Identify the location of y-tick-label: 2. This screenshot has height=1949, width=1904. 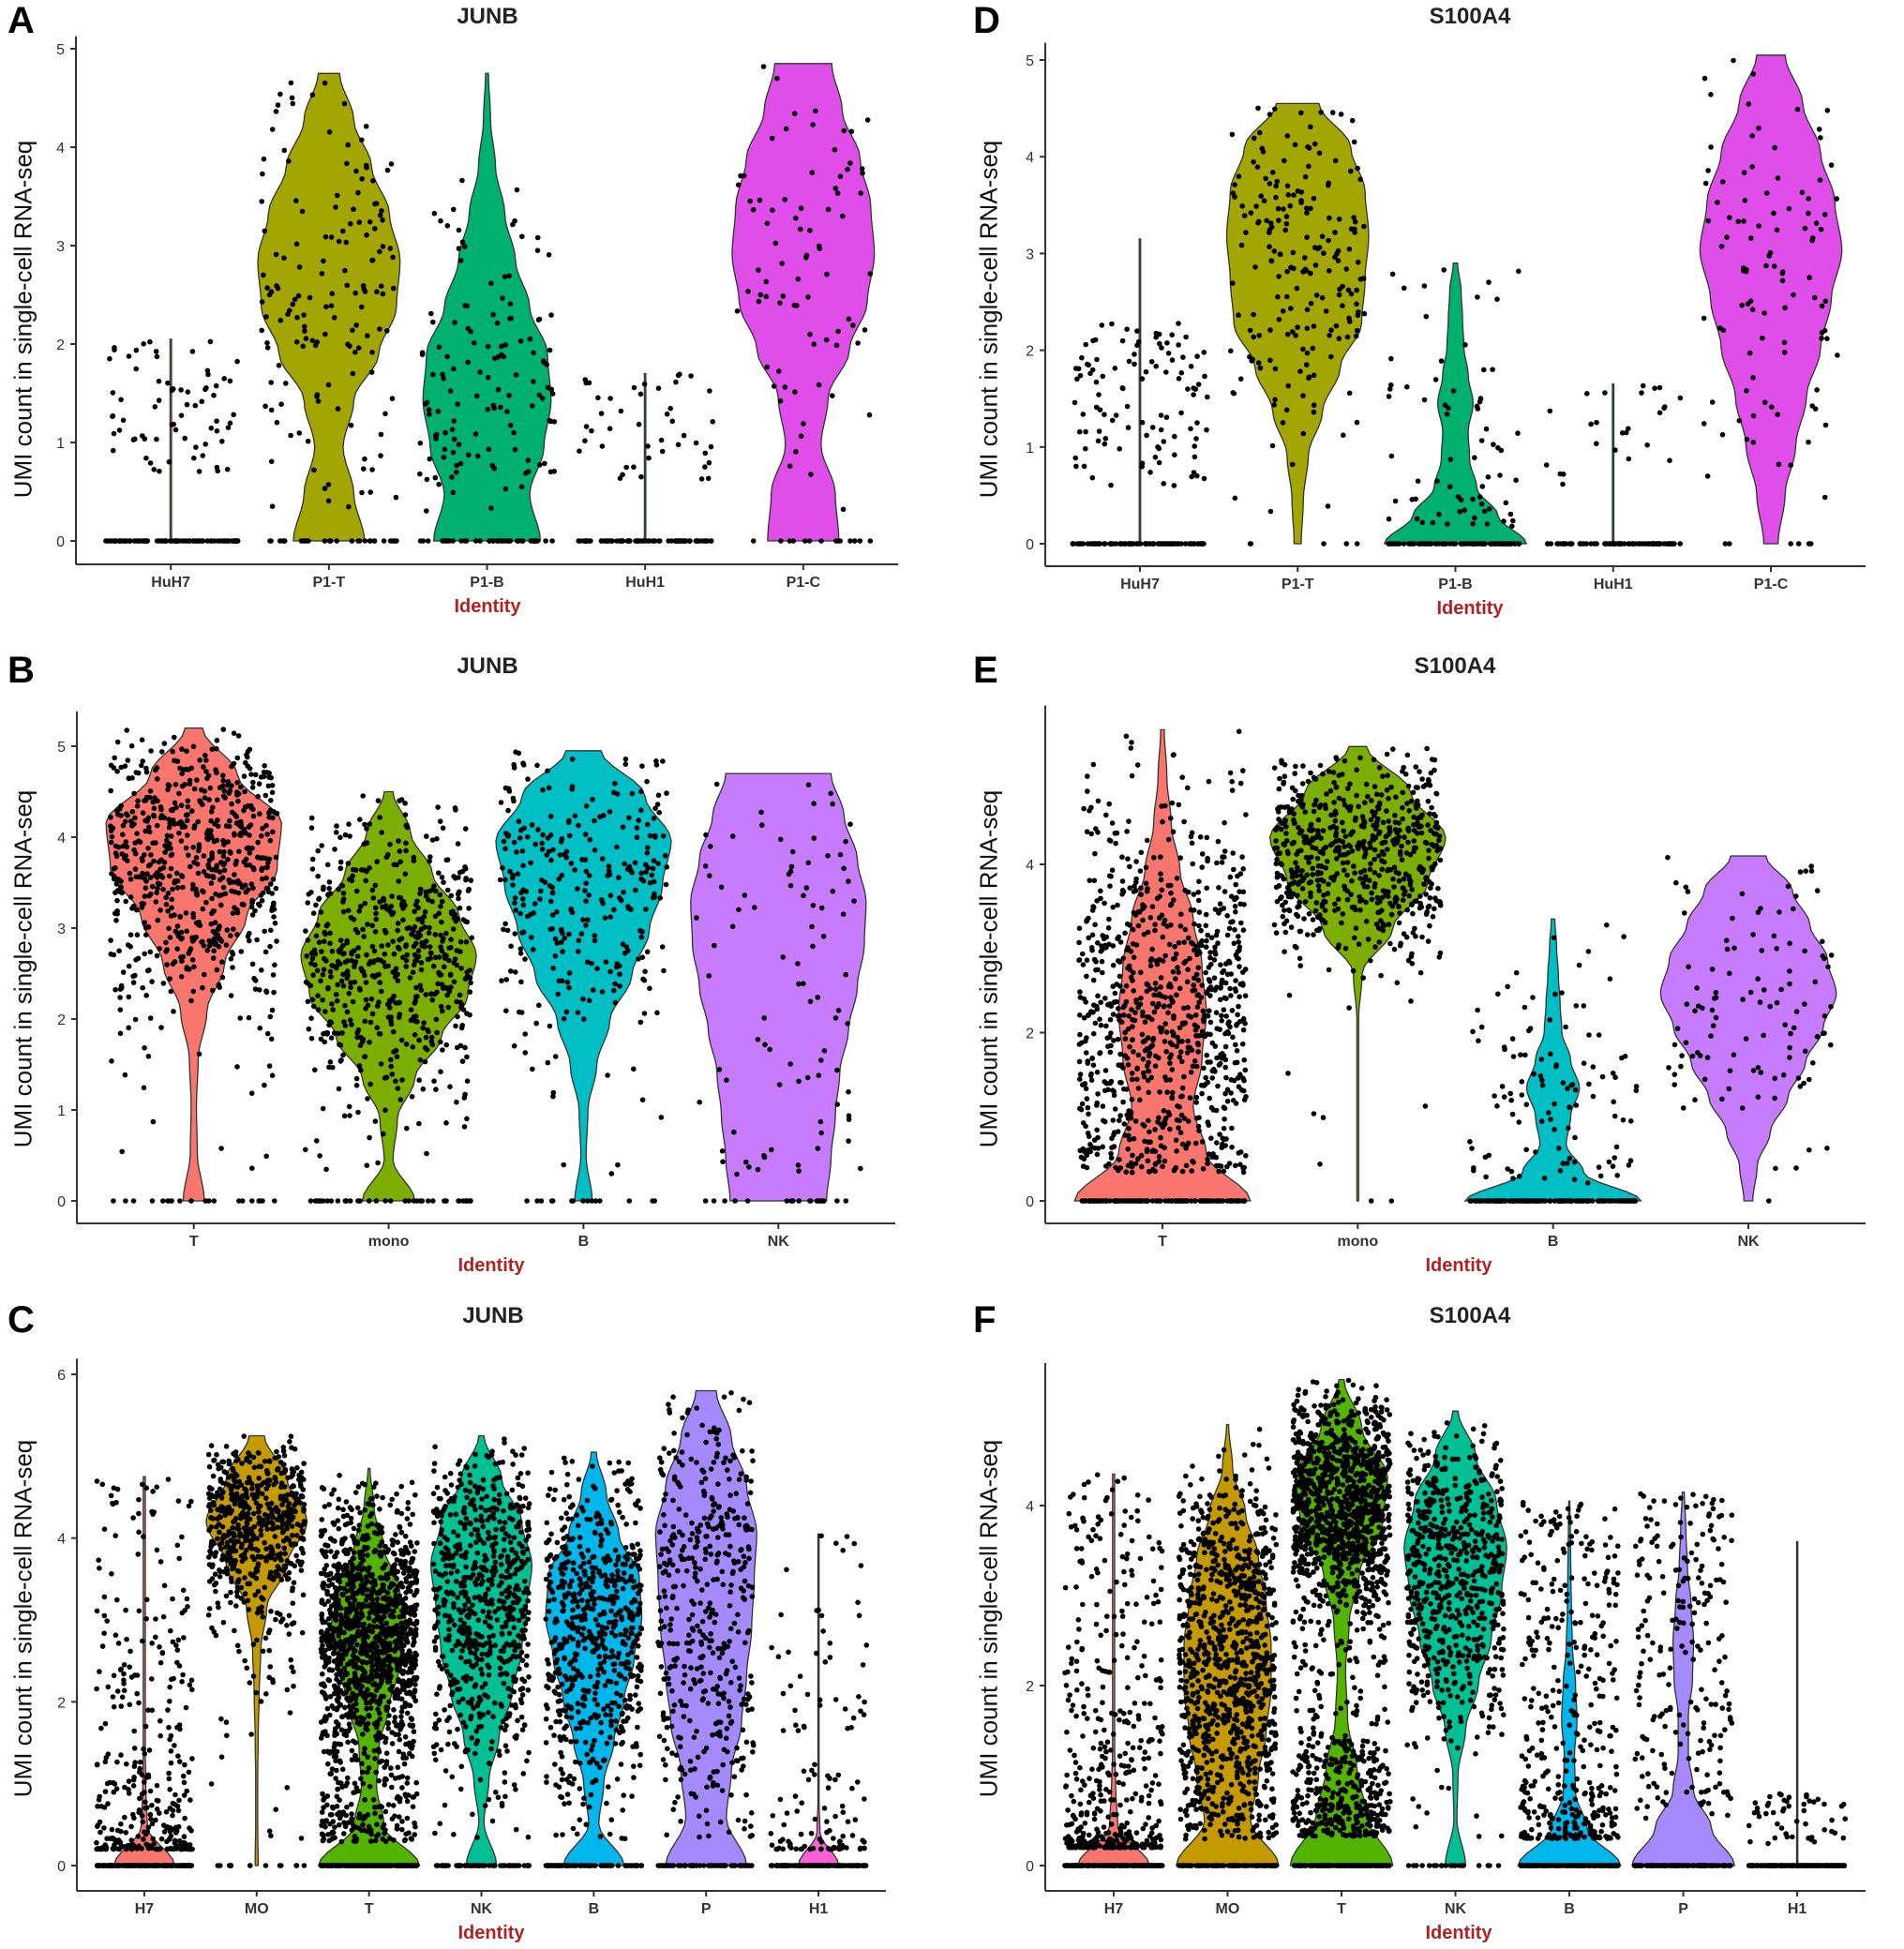
(61, 1020).